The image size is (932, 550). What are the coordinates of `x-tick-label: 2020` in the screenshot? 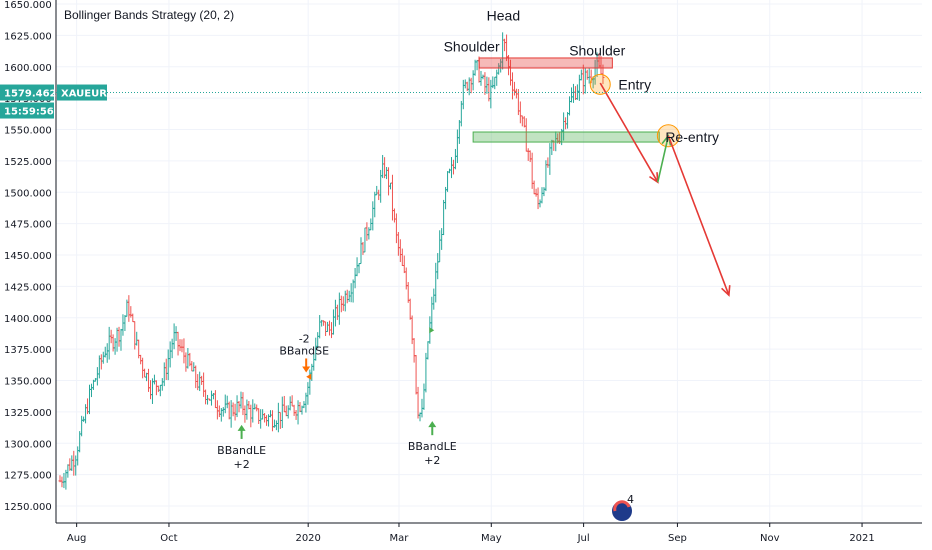 It's located at (307, 538).